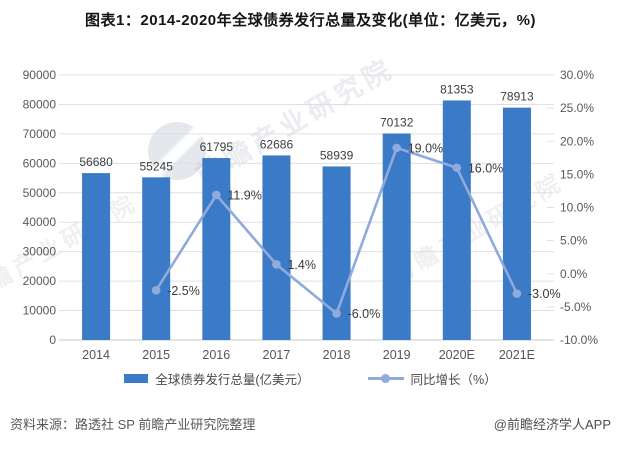  Describe the element at coordinates (96, 162) in the screenshot. I see `bar-value-label: 56680` at that location.